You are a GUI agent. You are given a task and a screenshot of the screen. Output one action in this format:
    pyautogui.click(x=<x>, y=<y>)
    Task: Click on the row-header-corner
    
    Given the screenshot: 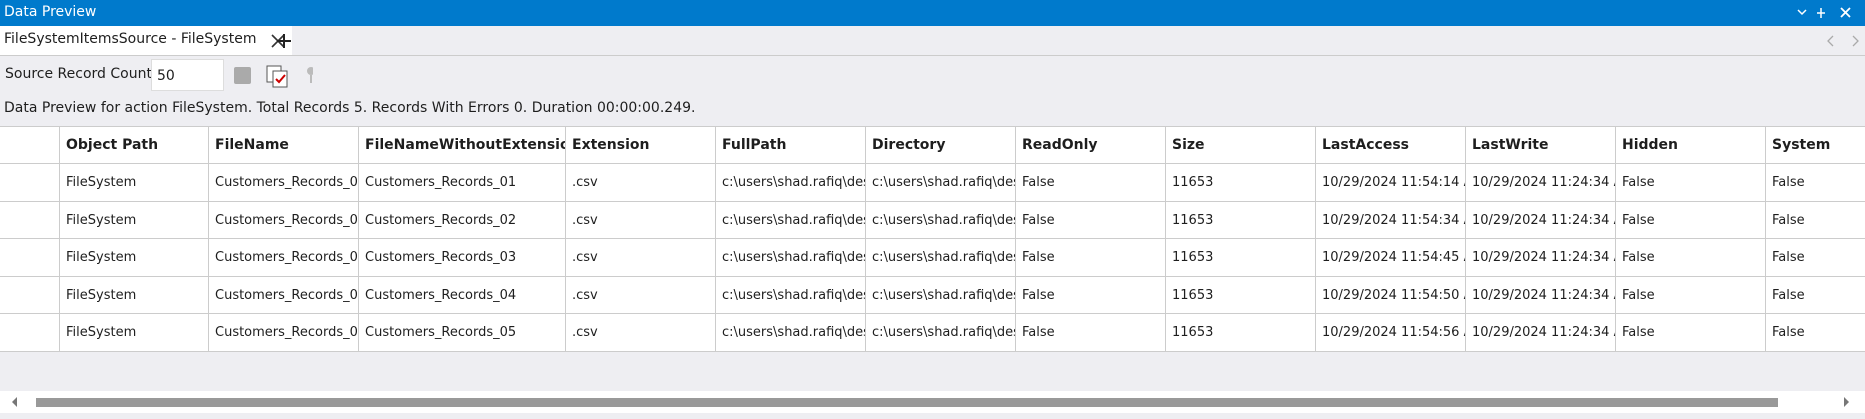 What is the action you would take?
    pyautogui.click(x=30, y=145)
    